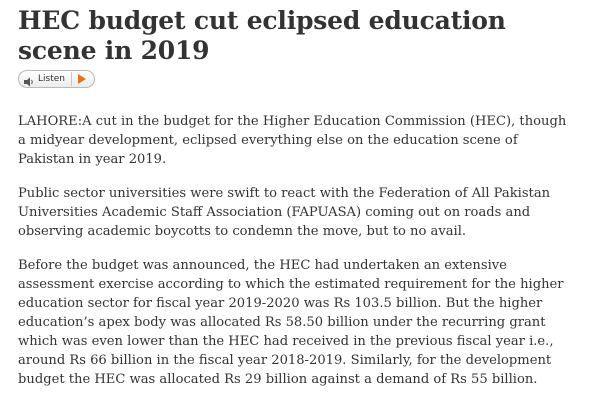  Describe the element at coordinates (81, 79) in the screenshot. I see `play-icon` at that location.